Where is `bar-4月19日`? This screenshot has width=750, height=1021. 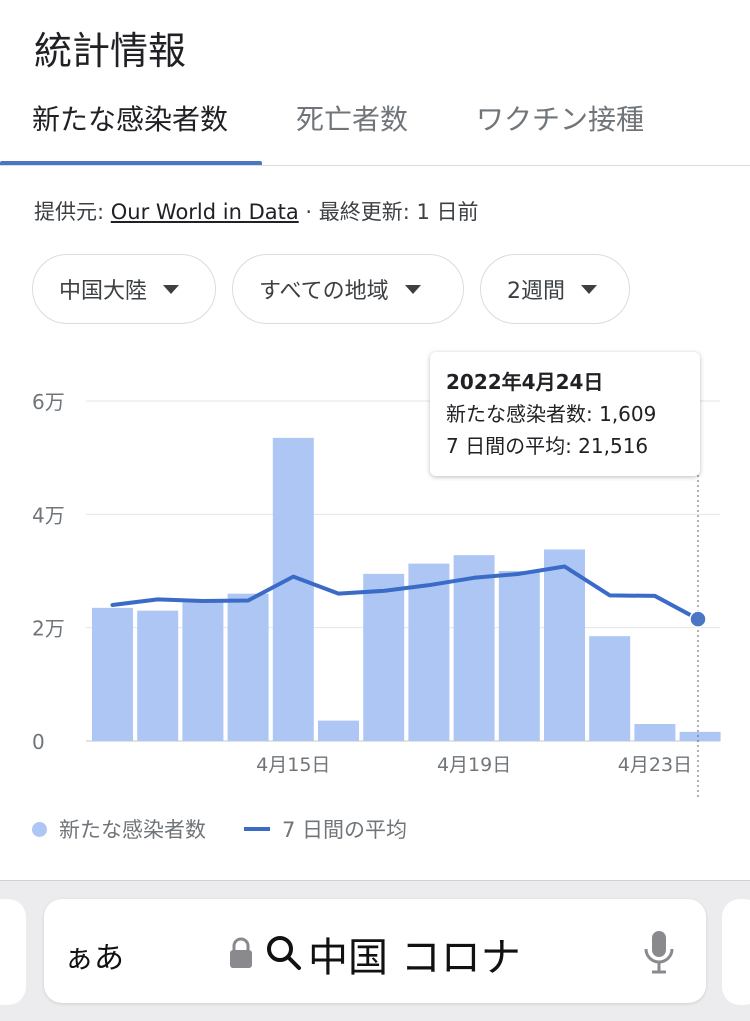 bar-4月19日 is located at coordinates (474, 648).